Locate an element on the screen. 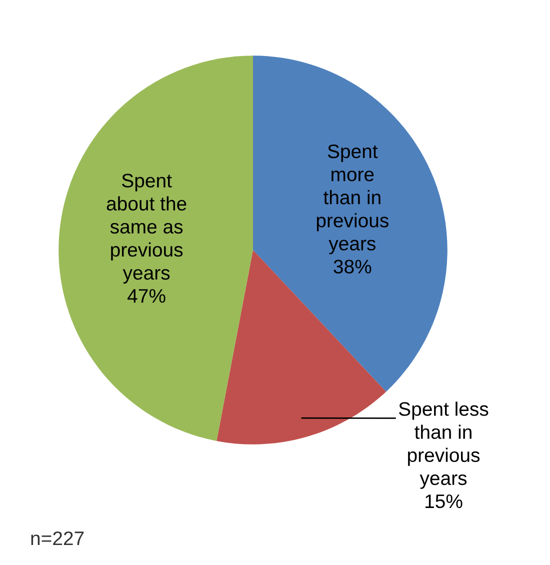 This screenshot has width=550, height=565. data-label: 38% is located at coordinates (353, 267).